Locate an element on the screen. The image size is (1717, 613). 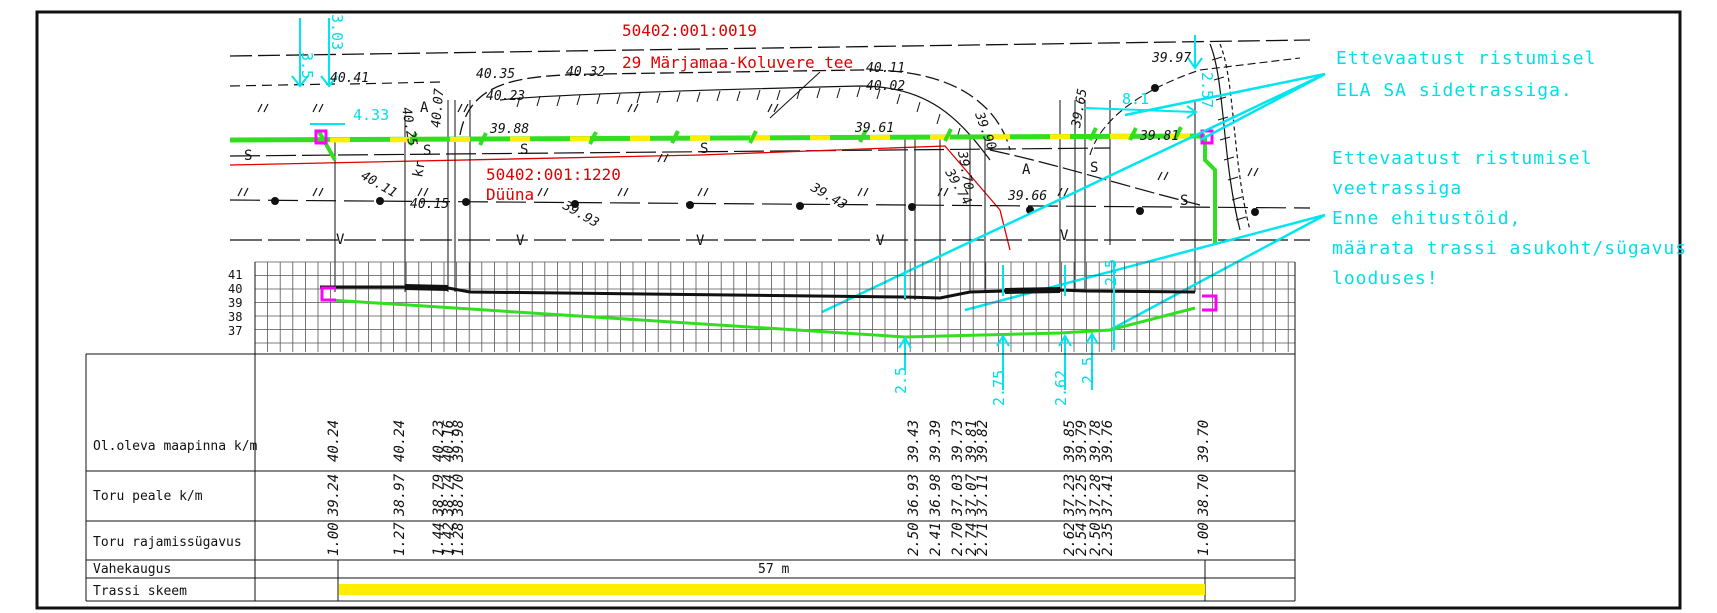
note-line: ELA SA sidetrassiga. is located at coordinates (1454, 90).